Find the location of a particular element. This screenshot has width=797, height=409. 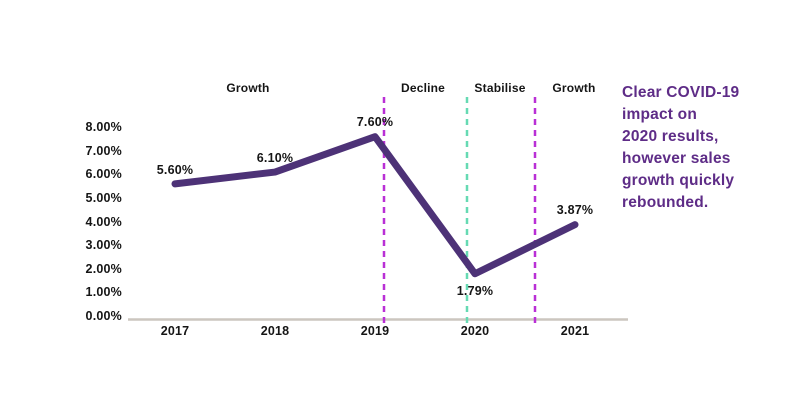

data-point-label: 7.60% is located at coordinates (375, 121).